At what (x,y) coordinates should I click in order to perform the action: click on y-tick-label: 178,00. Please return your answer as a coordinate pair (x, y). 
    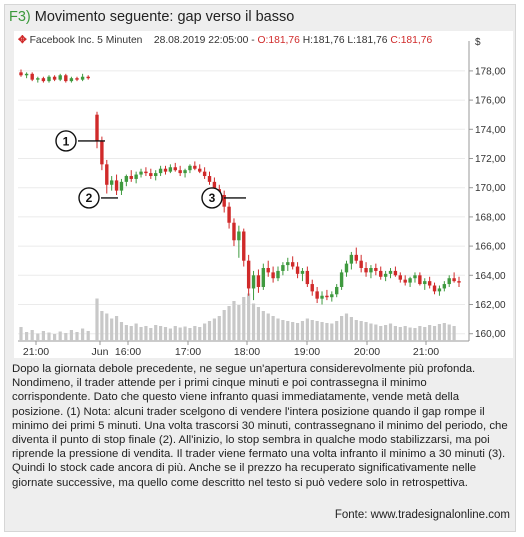
    Looking at the image, I should click on (490, 71).